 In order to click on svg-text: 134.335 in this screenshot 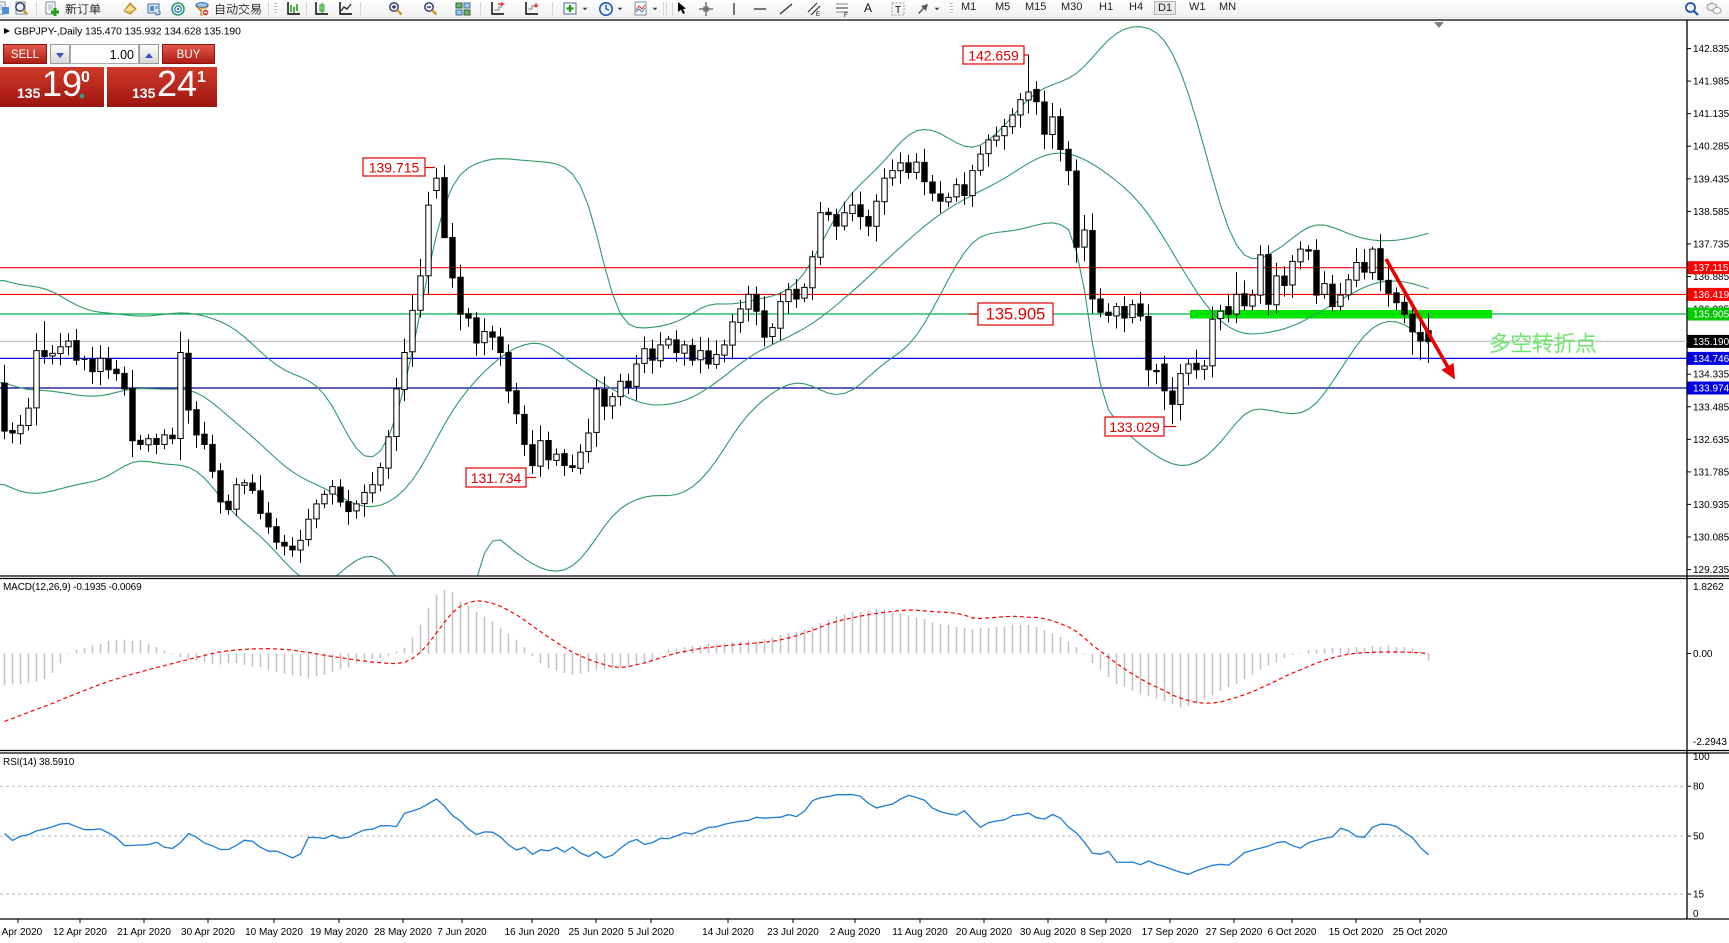, I will do `click(1711, 375)`.